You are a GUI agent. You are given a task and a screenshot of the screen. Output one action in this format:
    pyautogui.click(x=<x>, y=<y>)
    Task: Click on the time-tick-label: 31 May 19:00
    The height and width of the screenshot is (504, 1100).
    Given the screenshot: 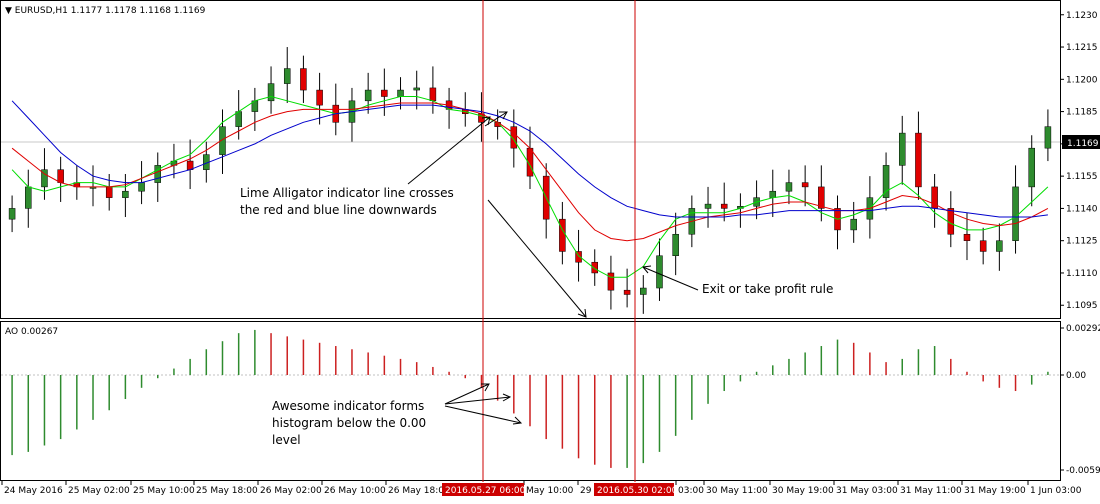 What is the action you would take?
    pyautogui.click(x=995, y=491)
    